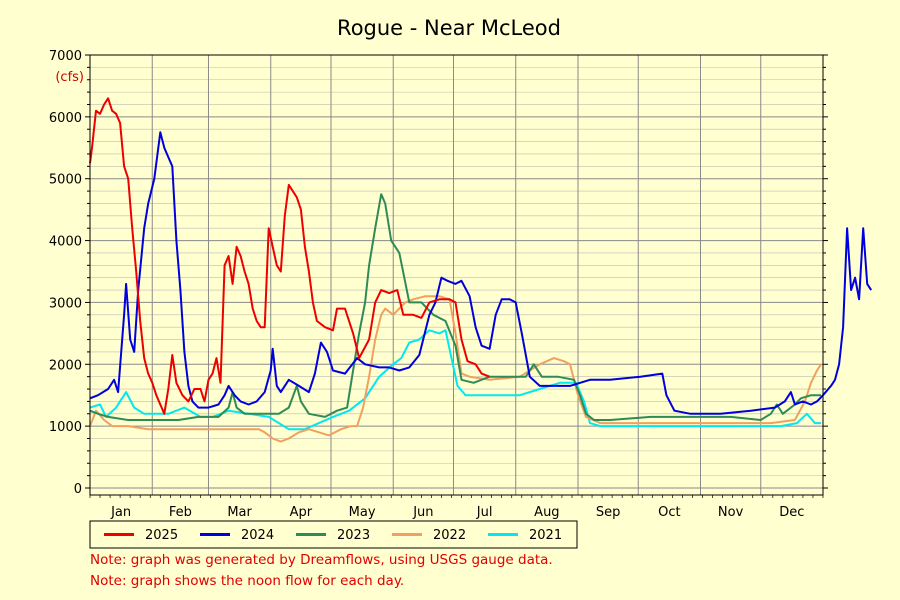 This screenshot has width=900, height=600. Describe the element at coordinates (301, 512) in the screenshot. I see `x-tick-label: Apr` at that location.